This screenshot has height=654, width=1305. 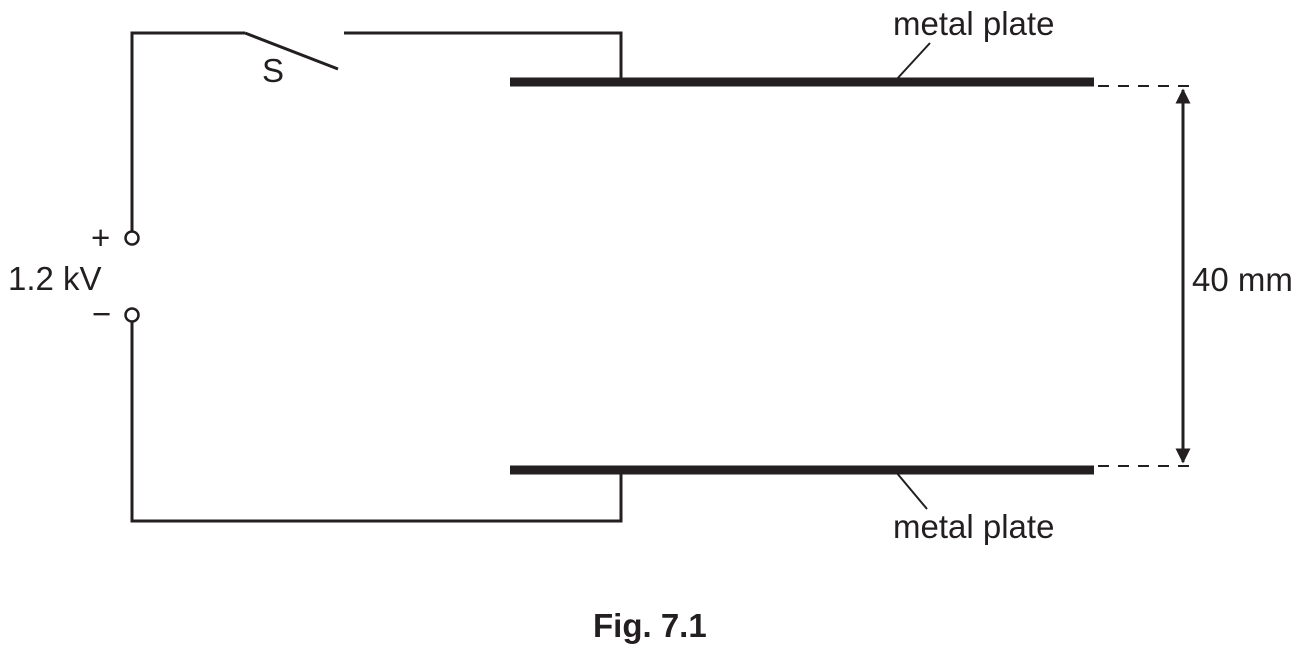 I want to click on separation-label: 40 mm, so click(x=1242, y=279).